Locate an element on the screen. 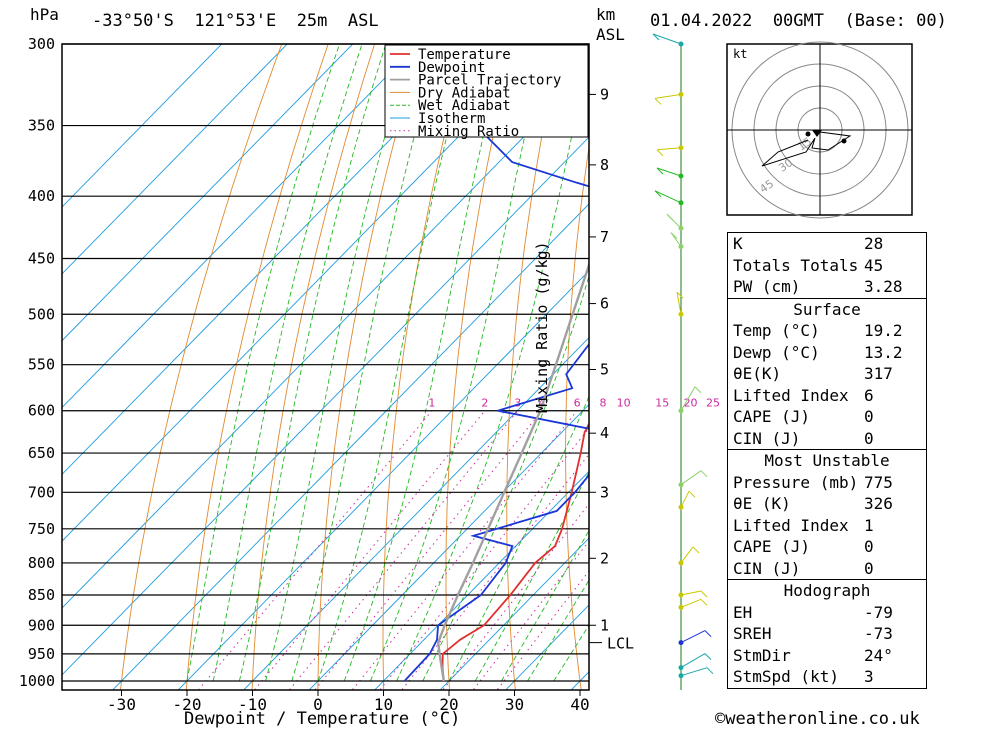 This screenshot has height=733, width=1000. height-tick-label: 4 is located at coordinates (604, 433).